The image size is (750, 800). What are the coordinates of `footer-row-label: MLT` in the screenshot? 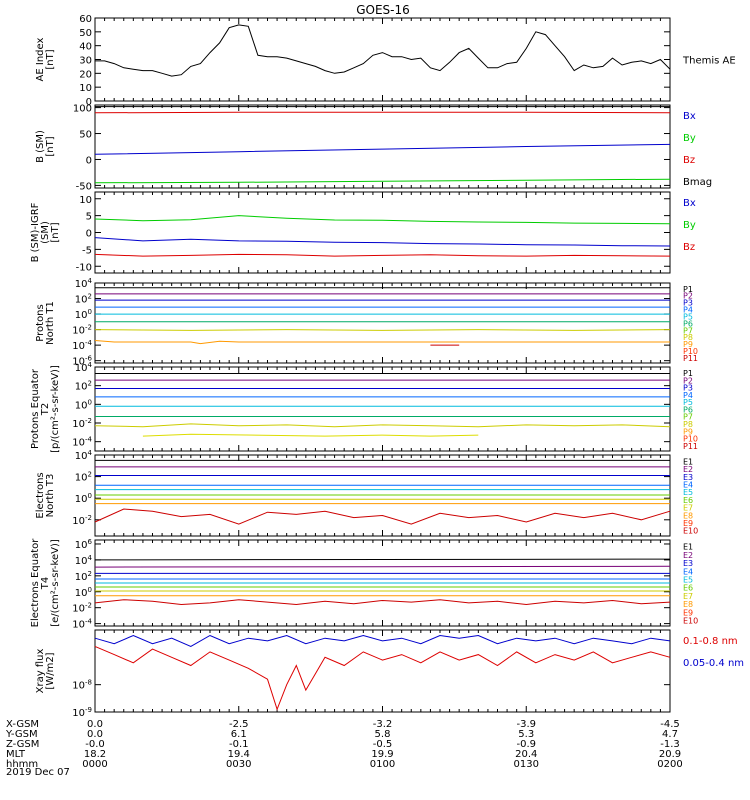 It's located at (16, 754).